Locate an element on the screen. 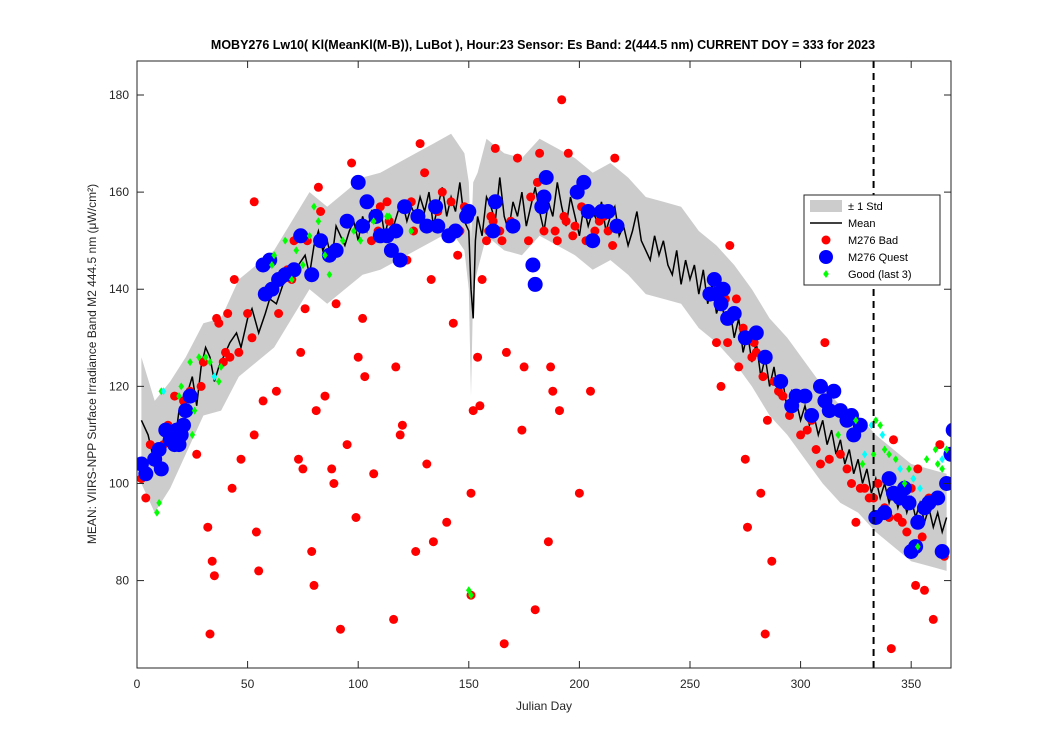  legend-bad-swatch is located at coordinates (826, 240).